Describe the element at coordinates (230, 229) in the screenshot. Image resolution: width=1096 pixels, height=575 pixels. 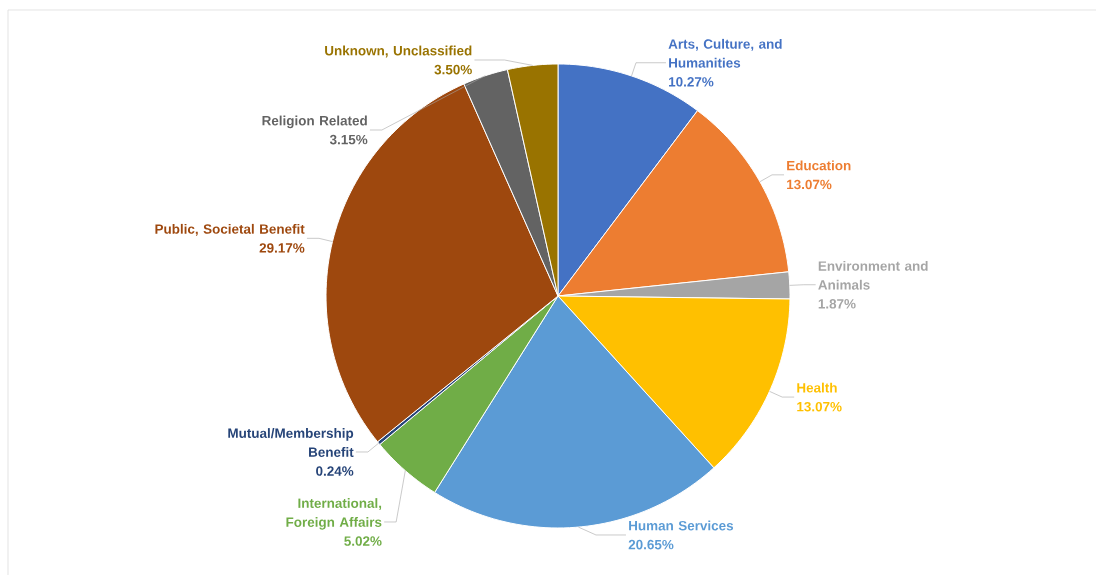
I see `slice-label: Public, Societal Benefit` at that location.